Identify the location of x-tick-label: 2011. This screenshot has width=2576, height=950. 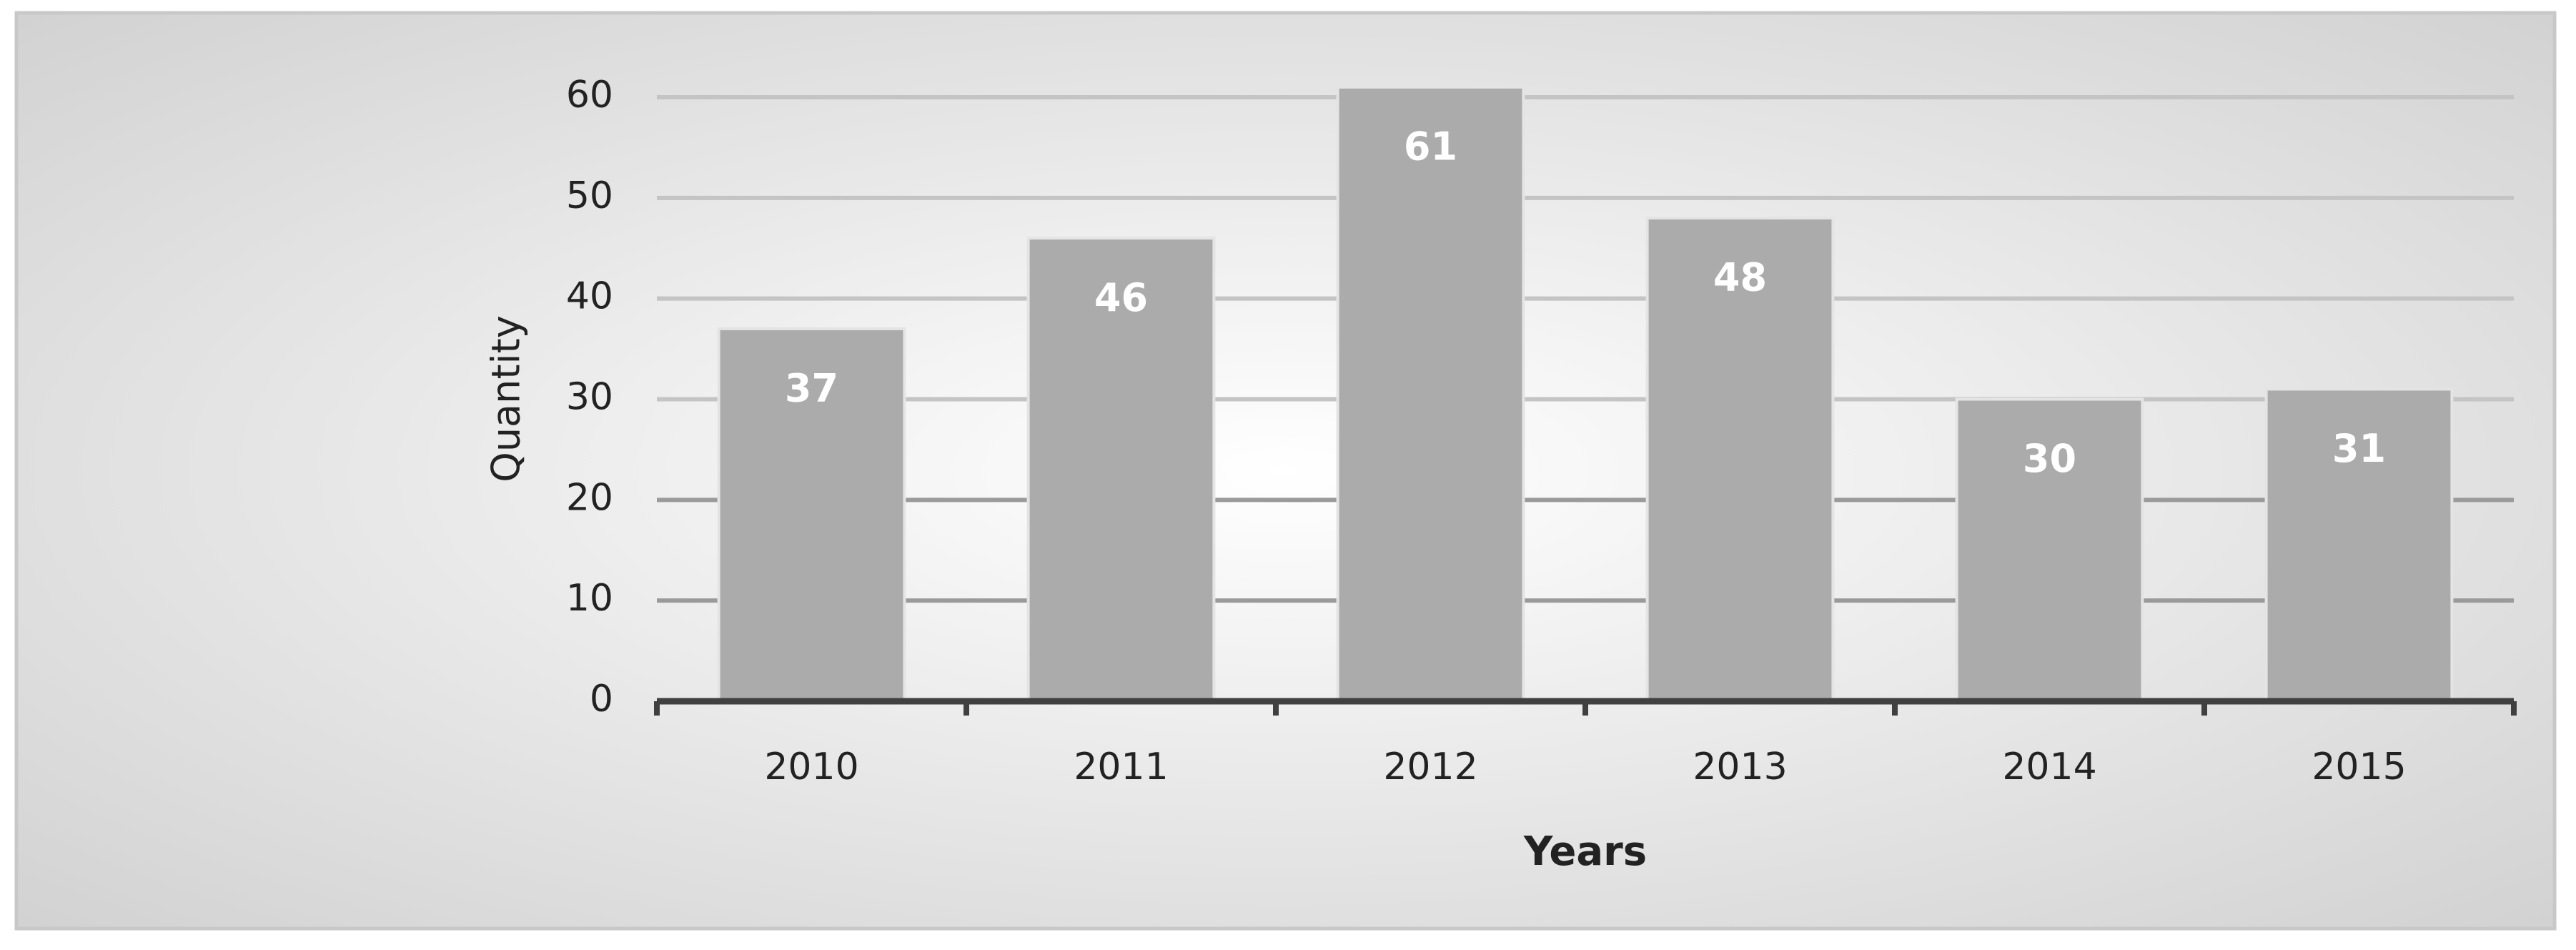
(1121, 767).